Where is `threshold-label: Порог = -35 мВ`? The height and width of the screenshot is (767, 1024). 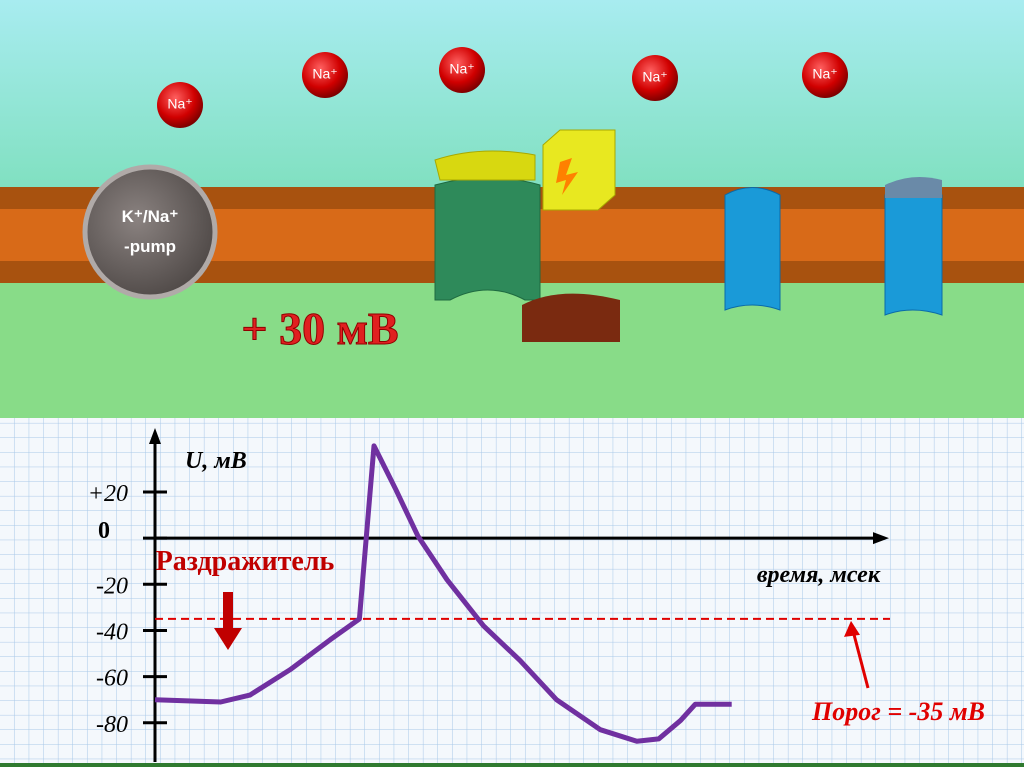
threshold-label: Порог = -35 мВ is located at coordinates (898, 711).